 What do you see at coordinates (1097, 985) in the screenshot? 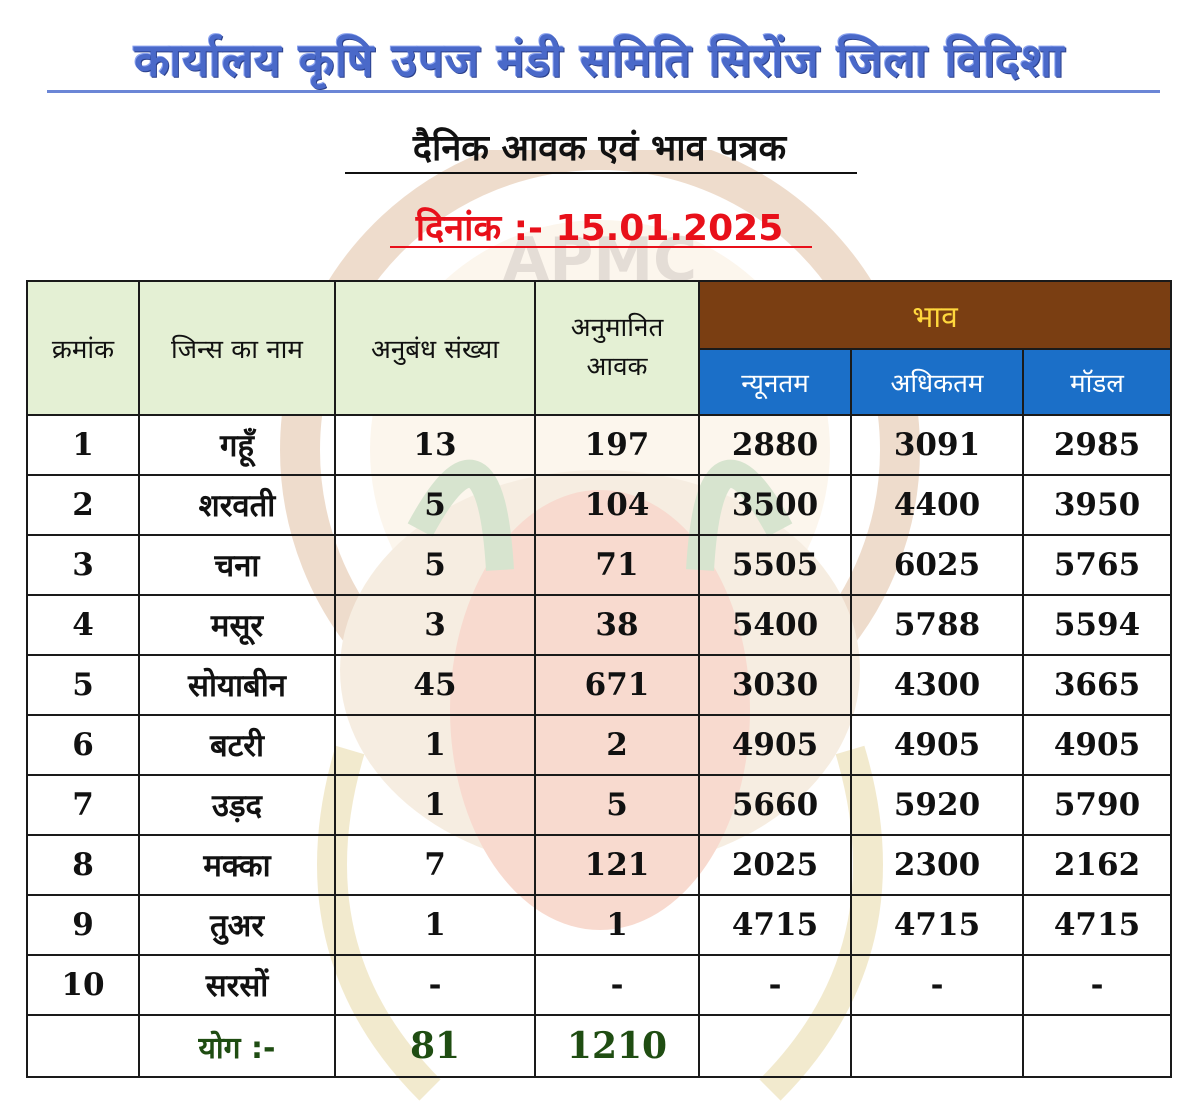
I see `modal-price-cell: -` at bounding box center [1097, 985].